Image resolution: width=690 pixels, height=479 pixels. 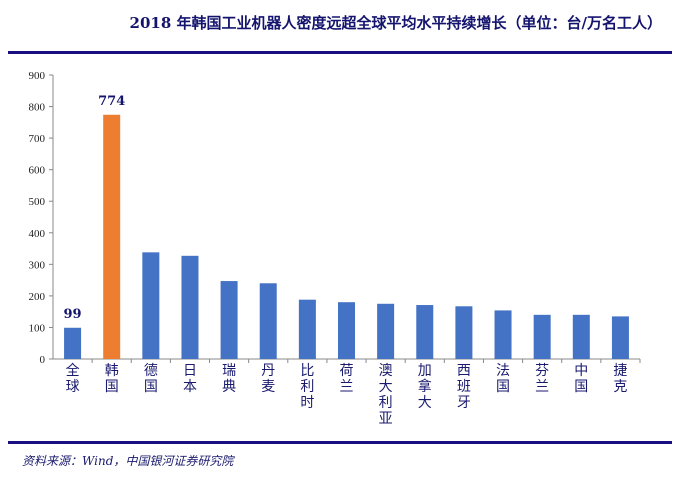 I want to click on data-label: 99, so click(x=73, y=314).